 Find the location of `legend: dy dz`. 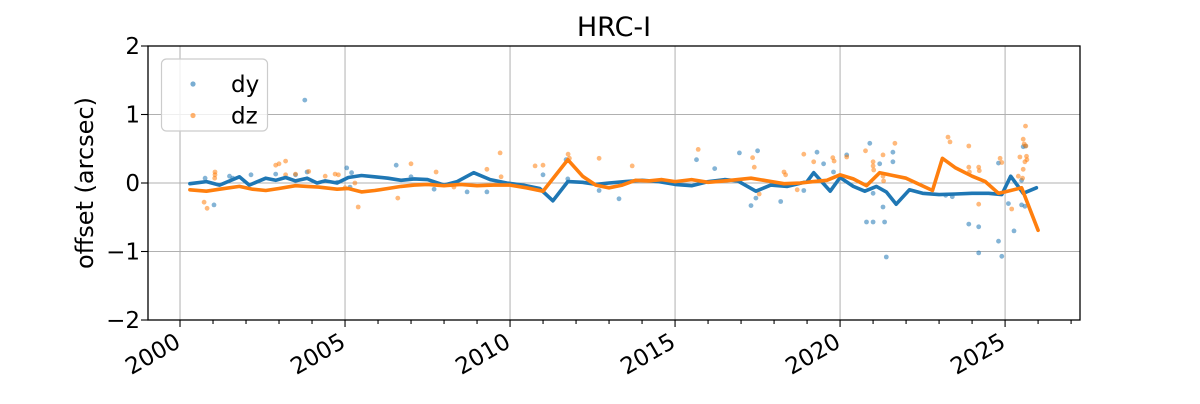

legend: dy dz is located at coordinates (214, 95).